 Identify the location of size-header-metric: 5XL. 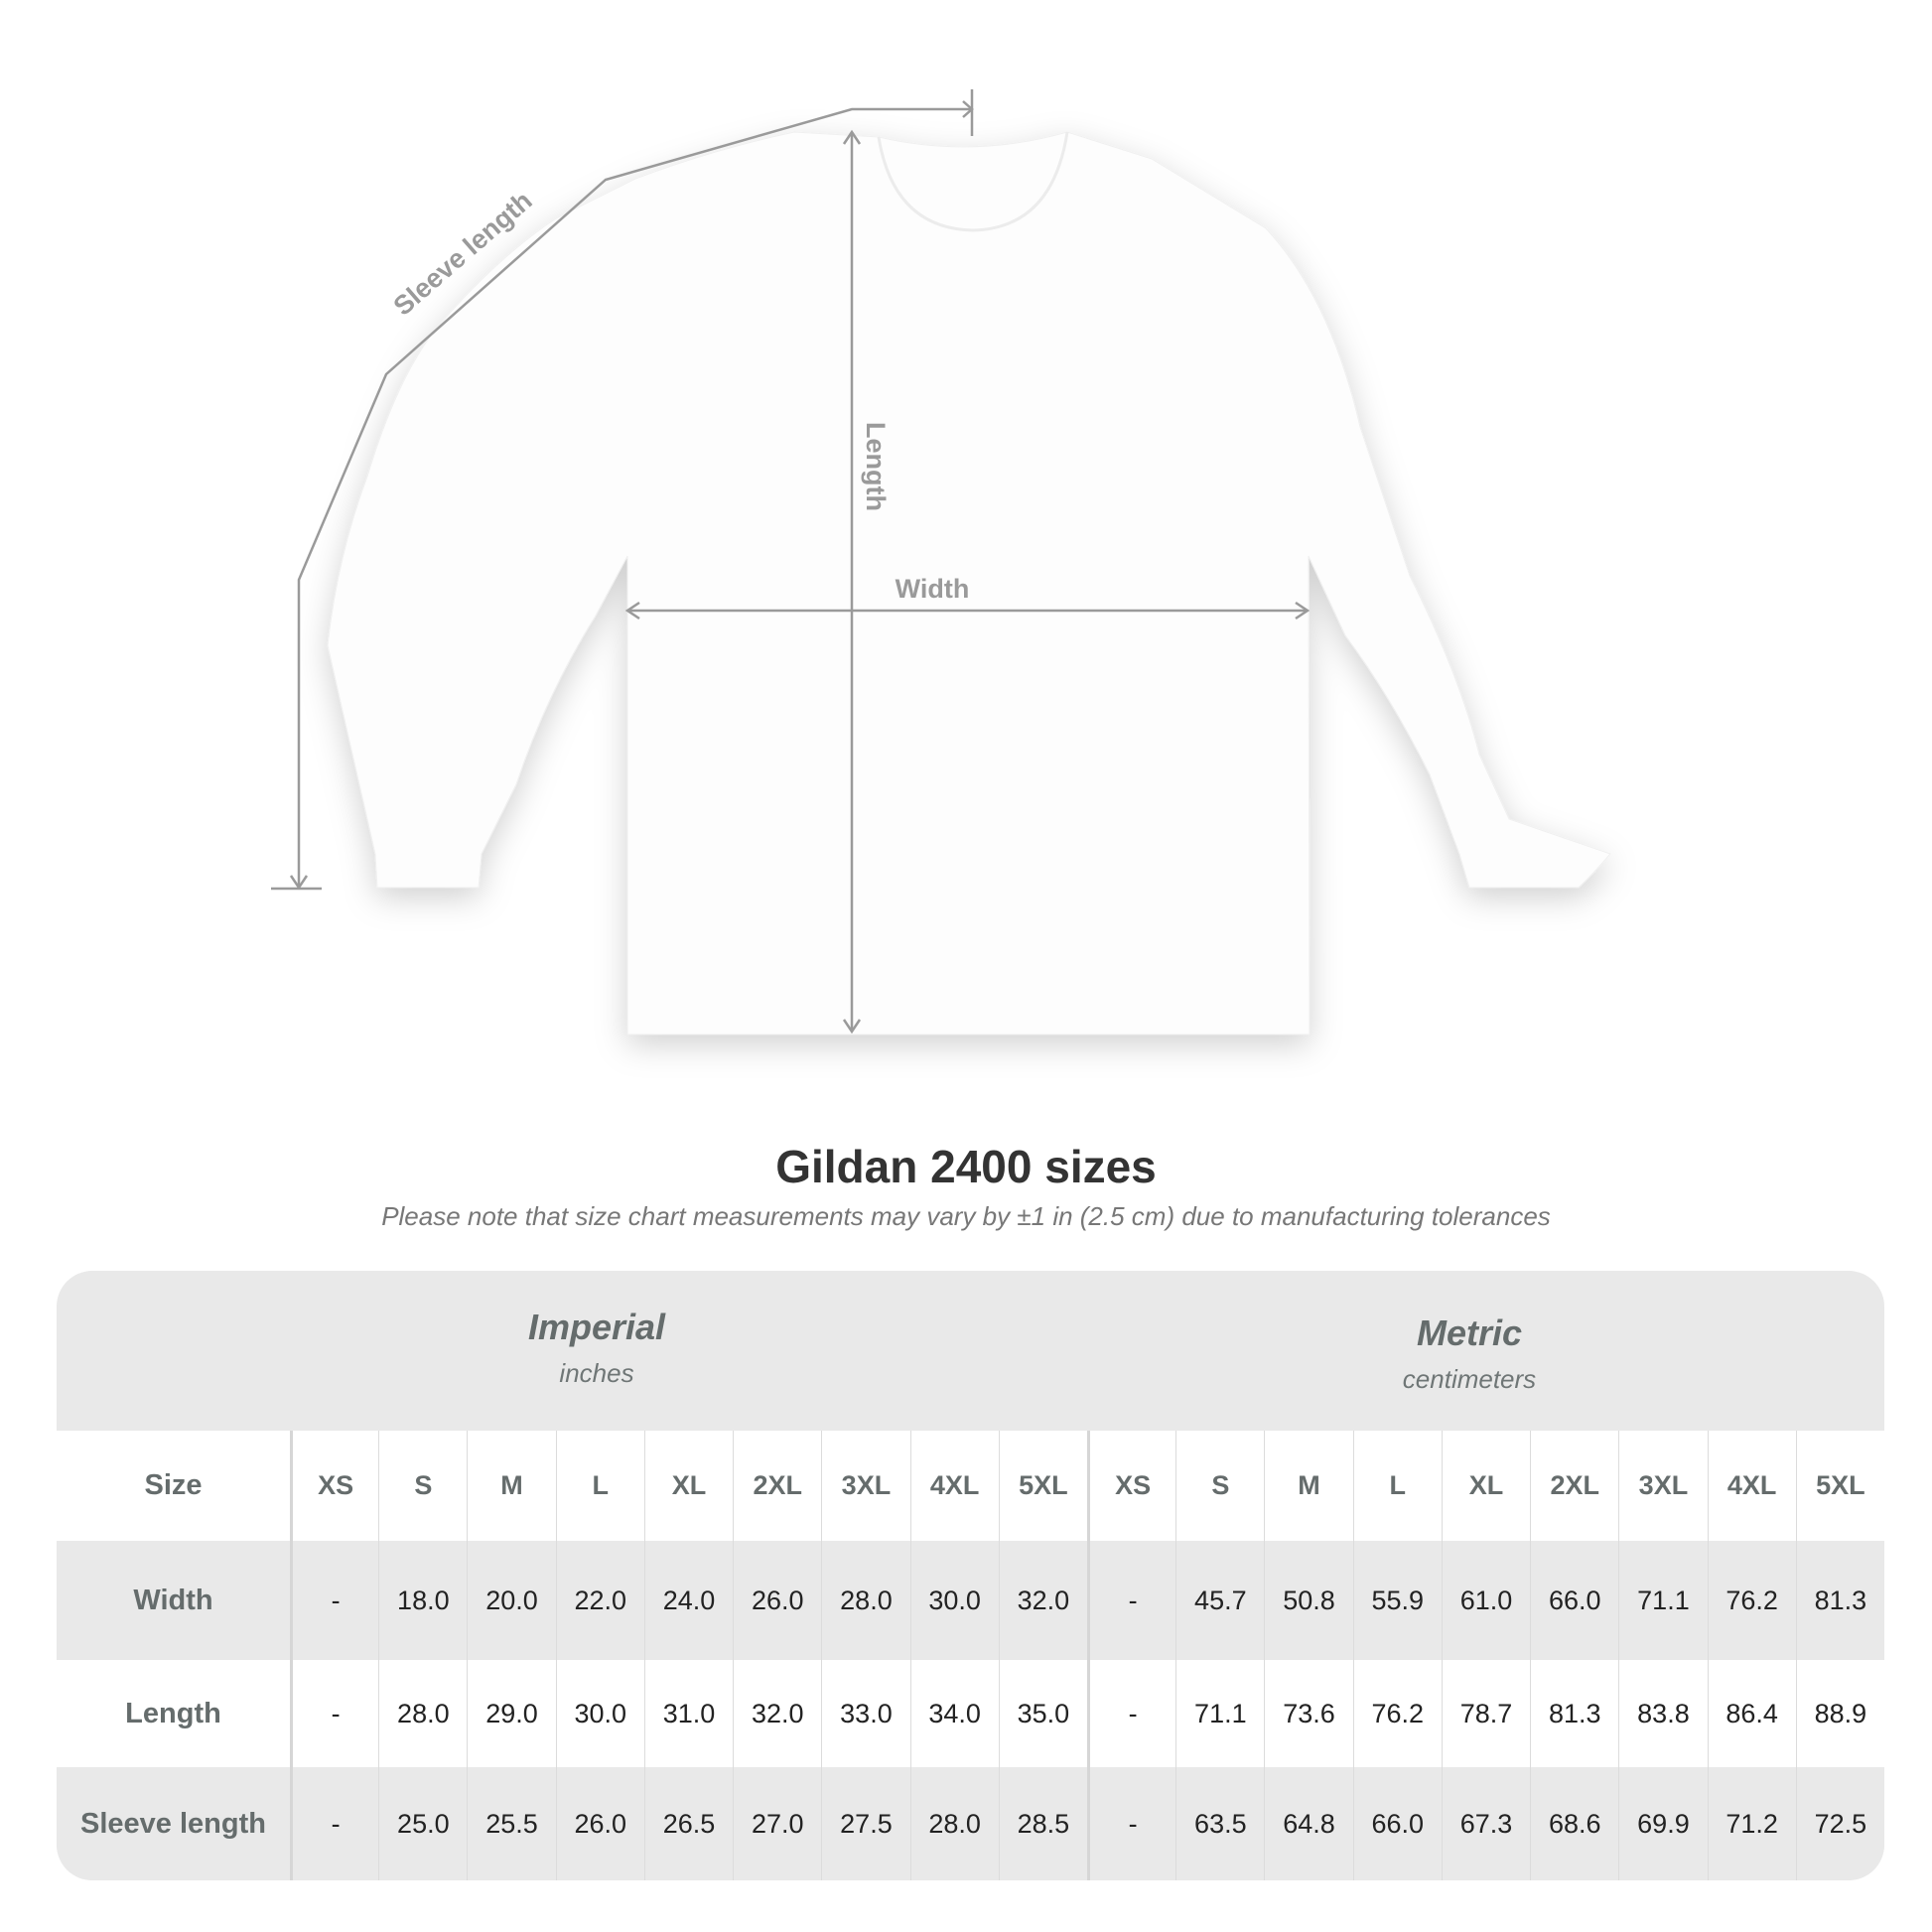
(1839, 1486).